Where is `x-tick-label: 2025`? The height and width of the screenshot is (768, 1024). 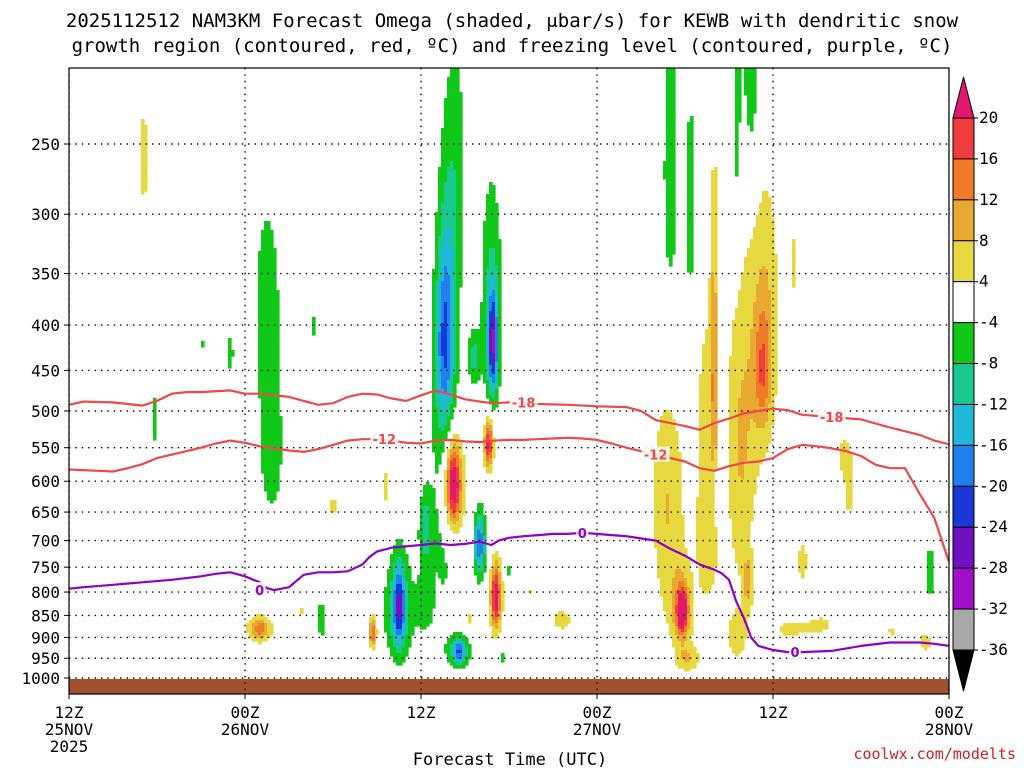 x-tick-label: 2025 is located at coordinates (69, 746).